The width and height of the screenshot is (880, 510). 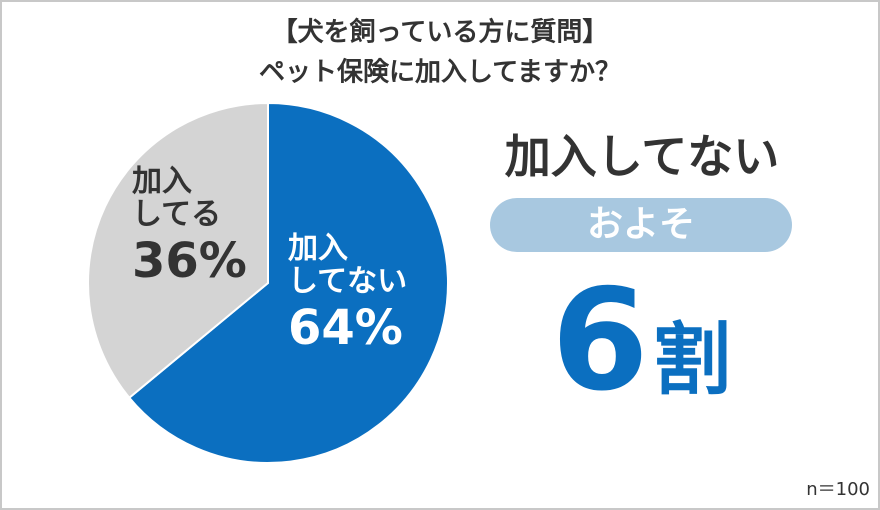 I want to click on callout-pill, so click(x=641, y=225).